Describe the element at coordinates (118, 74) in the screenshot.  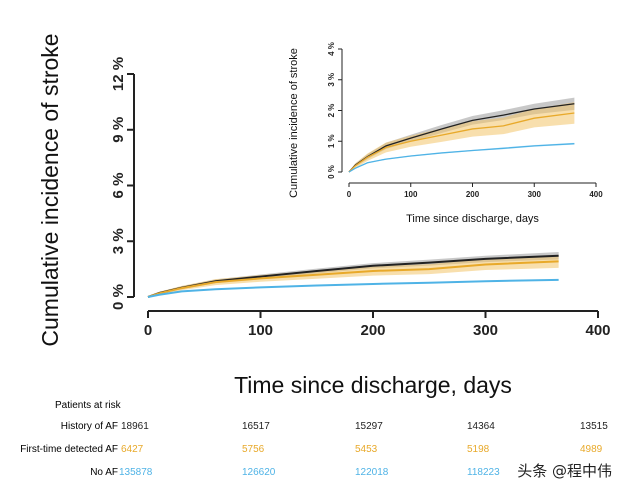
I see `y-tick-label: 12 %` at that location.